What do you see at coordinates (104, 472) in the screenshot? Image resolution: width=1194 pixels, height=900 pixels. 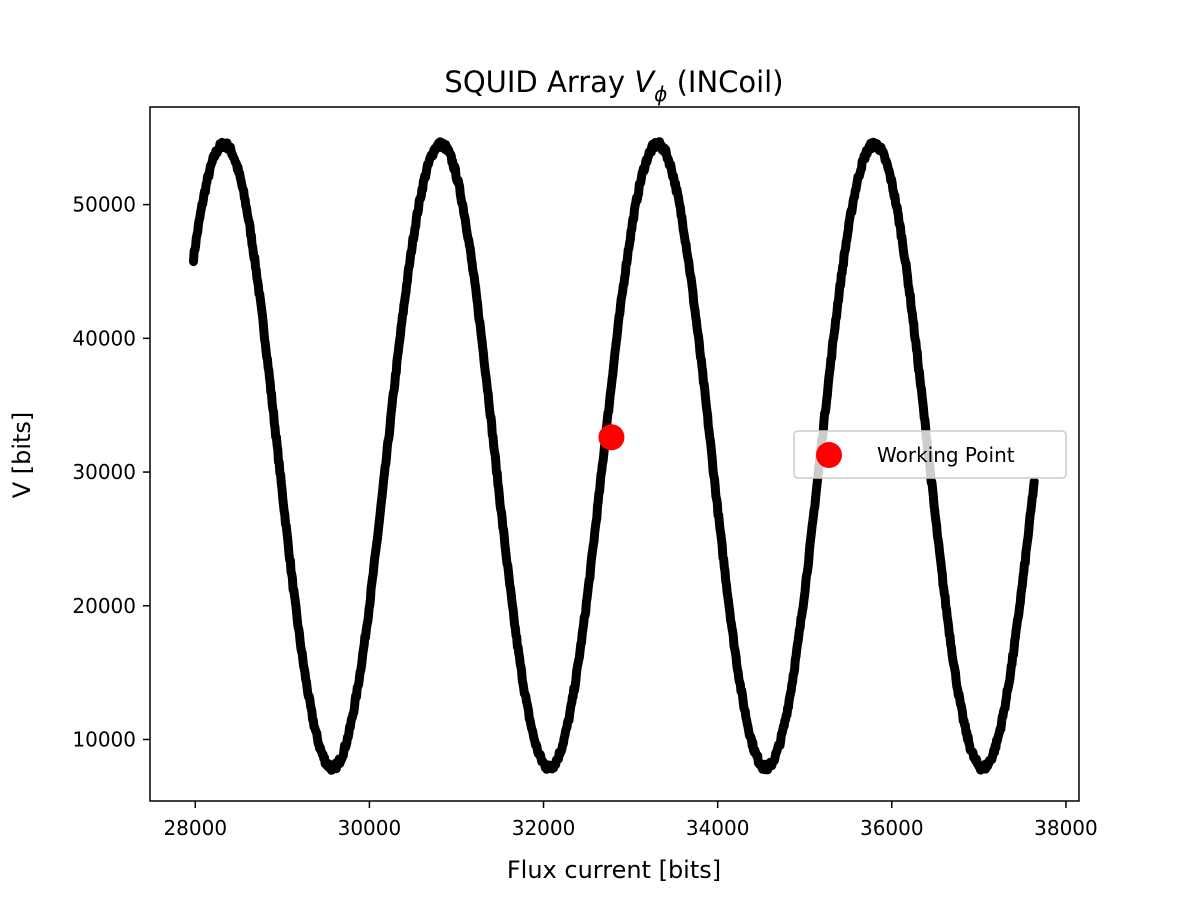 I see `y-tick-label: 30000` at bounding box center [104, 472].